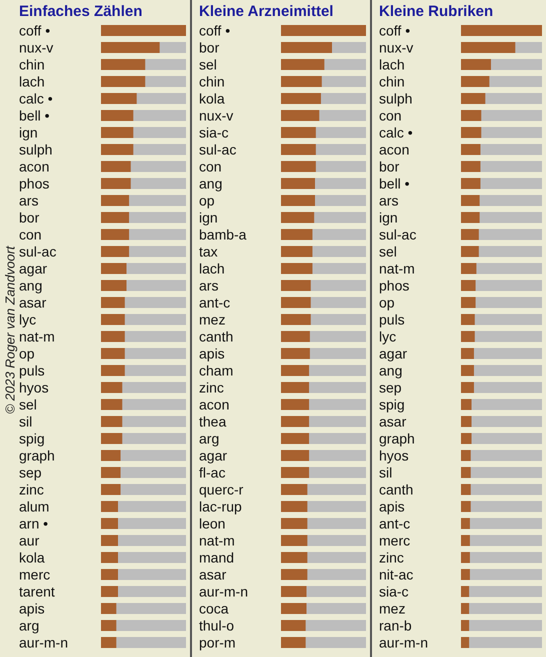  I want to click on y-tick-label: tarent, so click(37, 592).